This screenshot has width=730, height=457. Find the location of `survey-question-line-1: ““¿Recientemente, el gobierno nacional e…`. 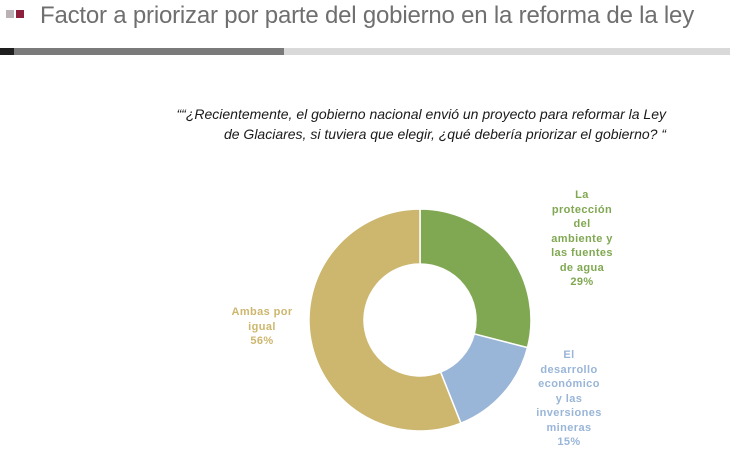

survey-question-line-1: ““¿Recientemente, el gobierno nacional e… is located at coordinates (421, 114).